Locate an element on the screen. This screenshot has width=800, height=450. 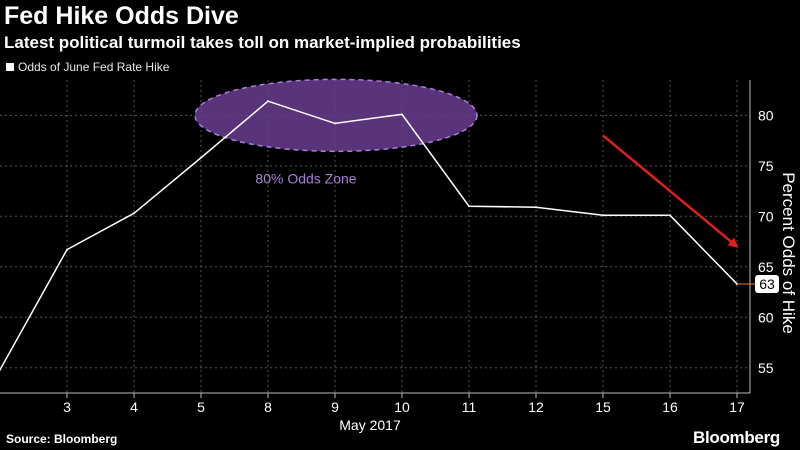
y-tick-label: 80 is located at coordinates (766, 115).